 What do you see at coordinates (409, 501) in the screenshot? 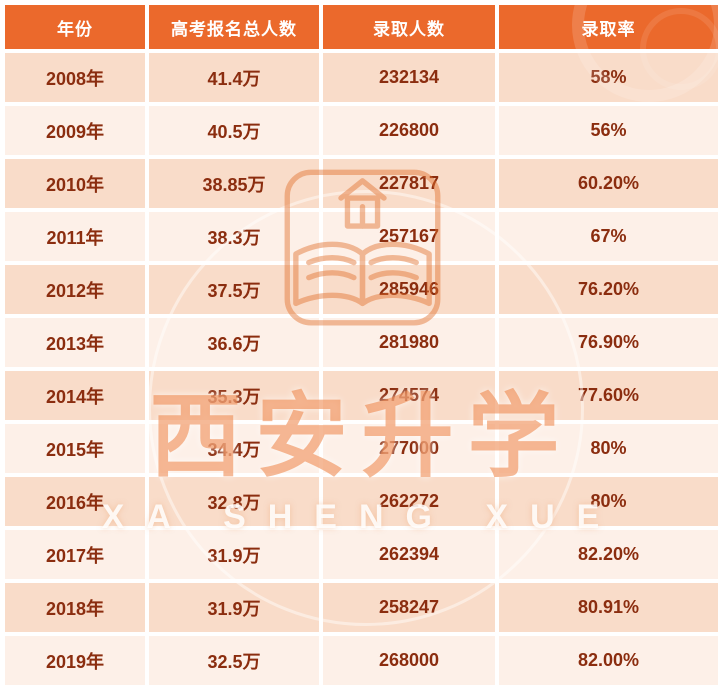
I see `cell-admitted: 262272` at bounding box center [409, 501].